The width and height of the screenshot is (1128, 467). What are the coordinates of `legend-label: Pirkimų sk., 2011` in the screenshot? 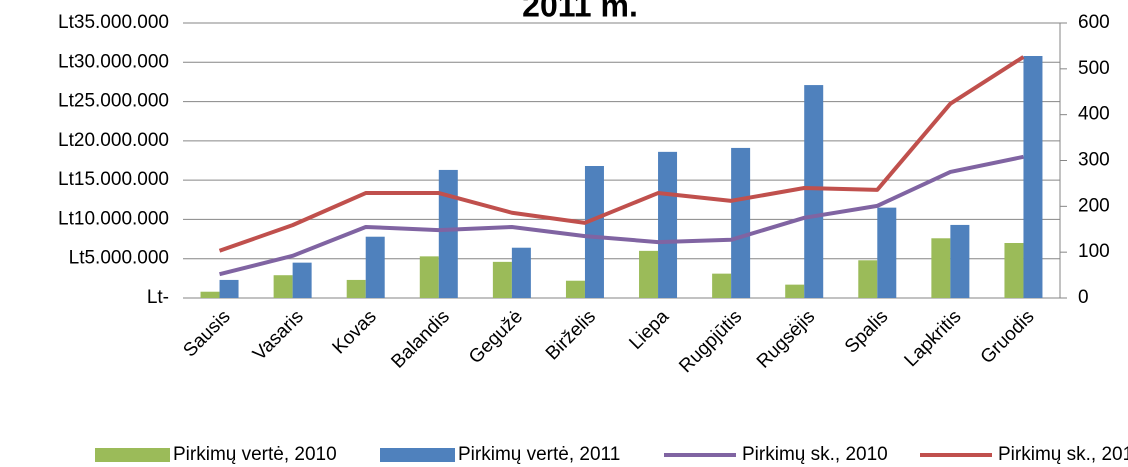 It's located at (1063, 454).